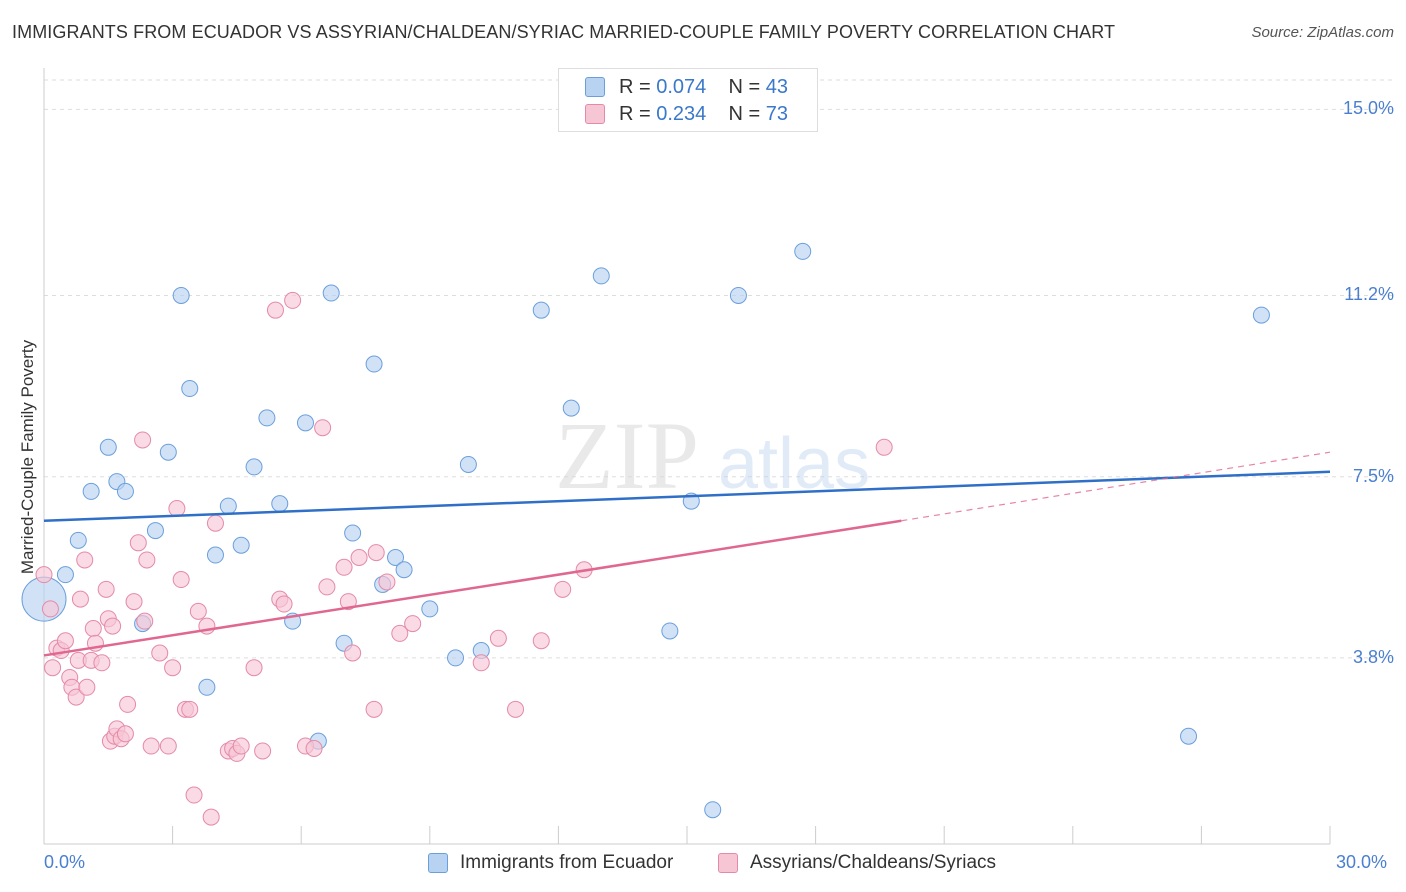  I want to click on legend-n-value-pink: 73, so click(777, 113).